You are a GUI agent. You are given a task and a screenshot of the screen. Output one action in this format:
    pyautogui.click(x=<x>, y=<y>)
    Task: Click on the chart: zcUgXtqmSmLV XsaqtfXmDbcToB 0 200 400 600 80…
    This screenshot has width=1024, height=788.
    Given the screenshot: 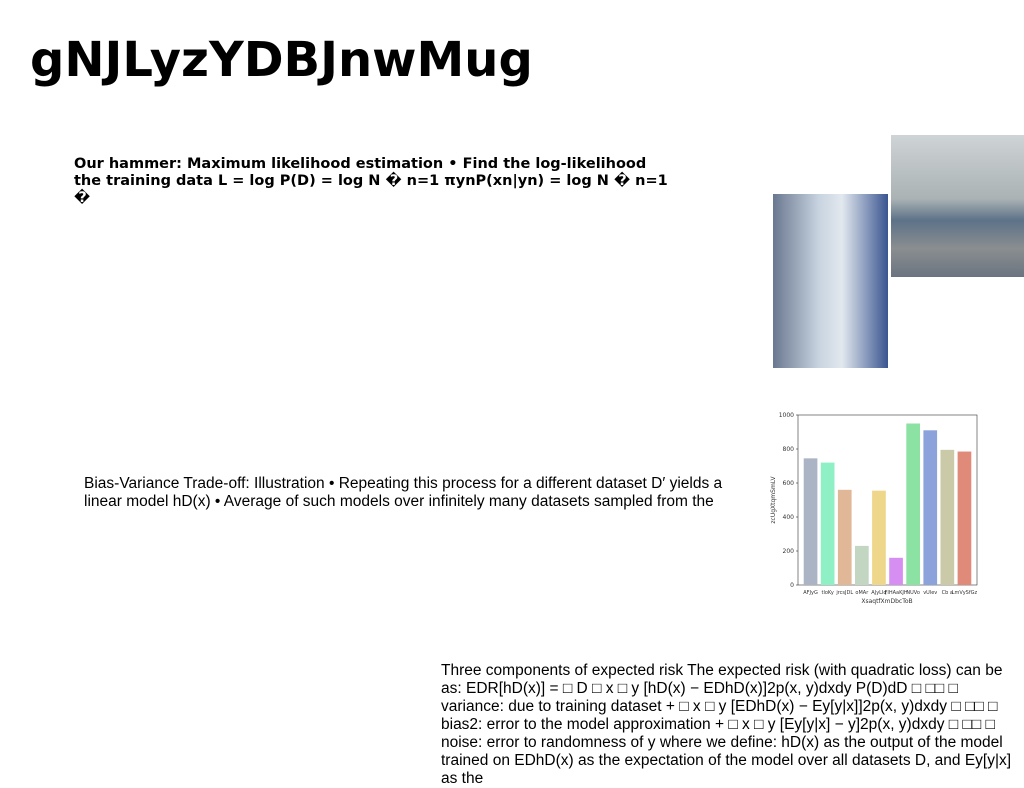 What is the action you would take?
    pyautogui.click(x=874, y=508)
    